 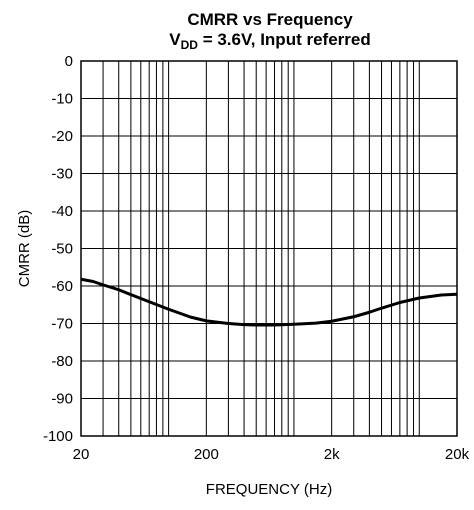 I want to click on x-tick-label: 20, so click(x=81, y=454).